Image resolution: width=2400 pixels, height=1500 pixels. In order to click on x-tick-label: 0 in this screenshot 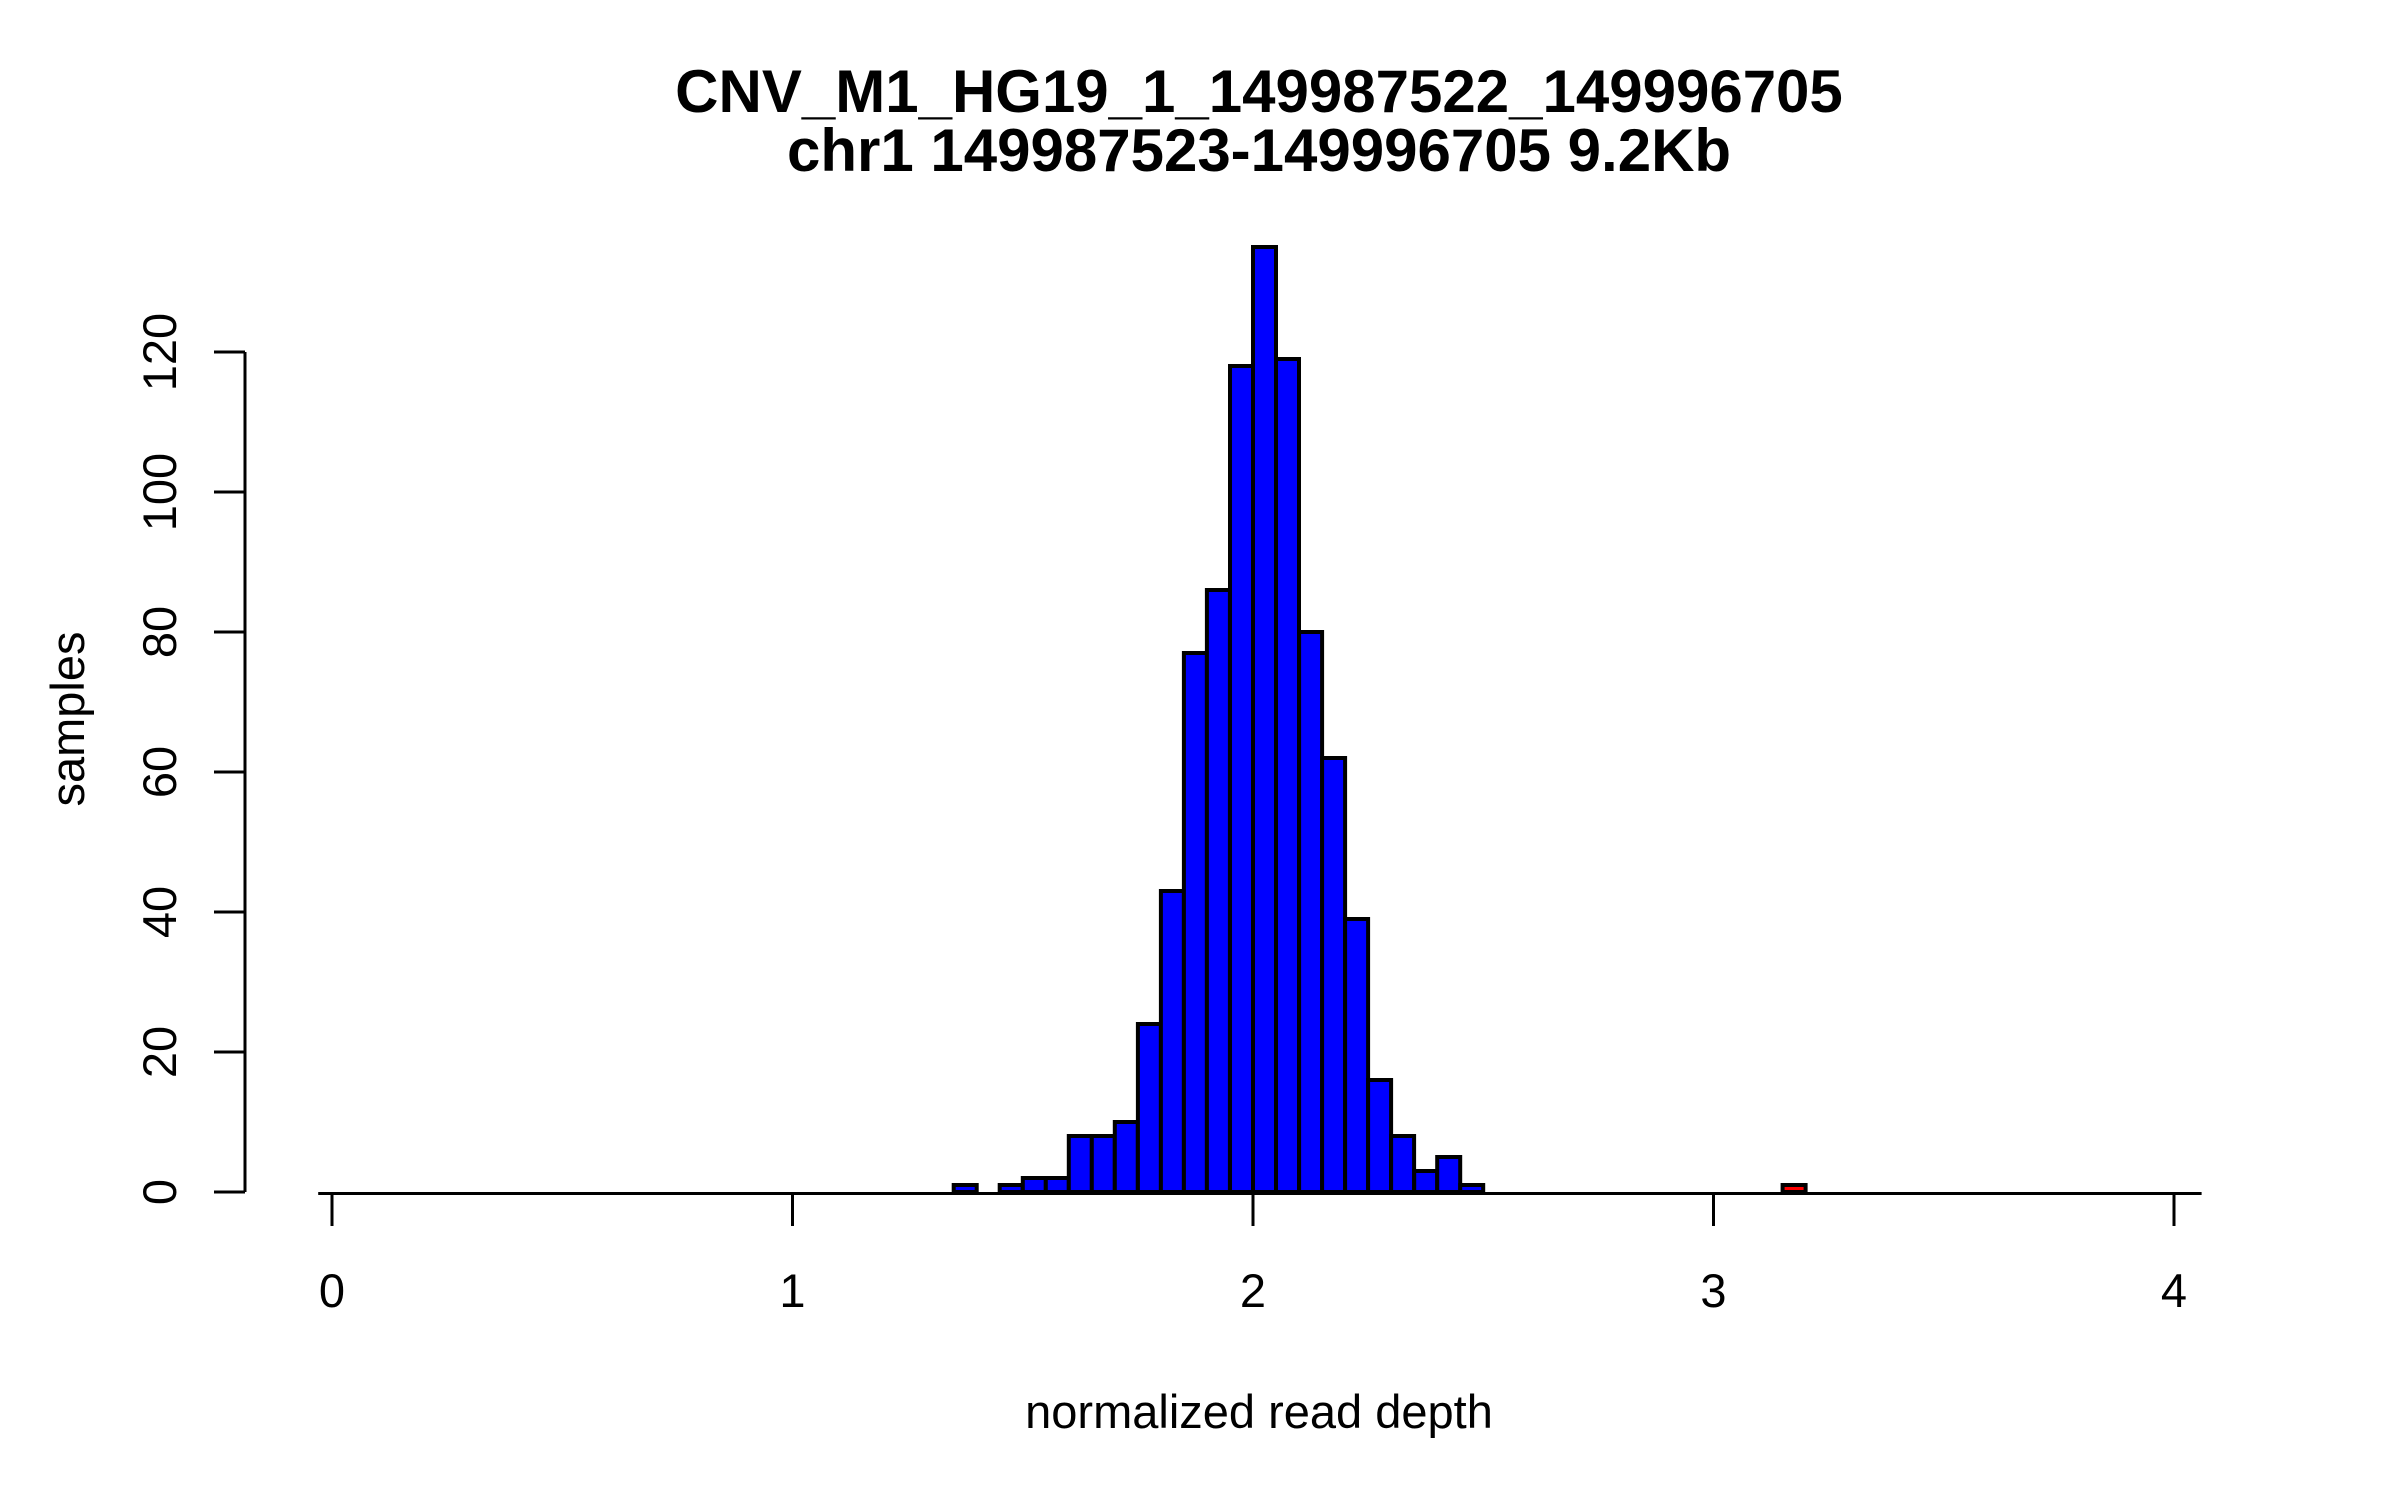, I will do `click(332, 1290)`.